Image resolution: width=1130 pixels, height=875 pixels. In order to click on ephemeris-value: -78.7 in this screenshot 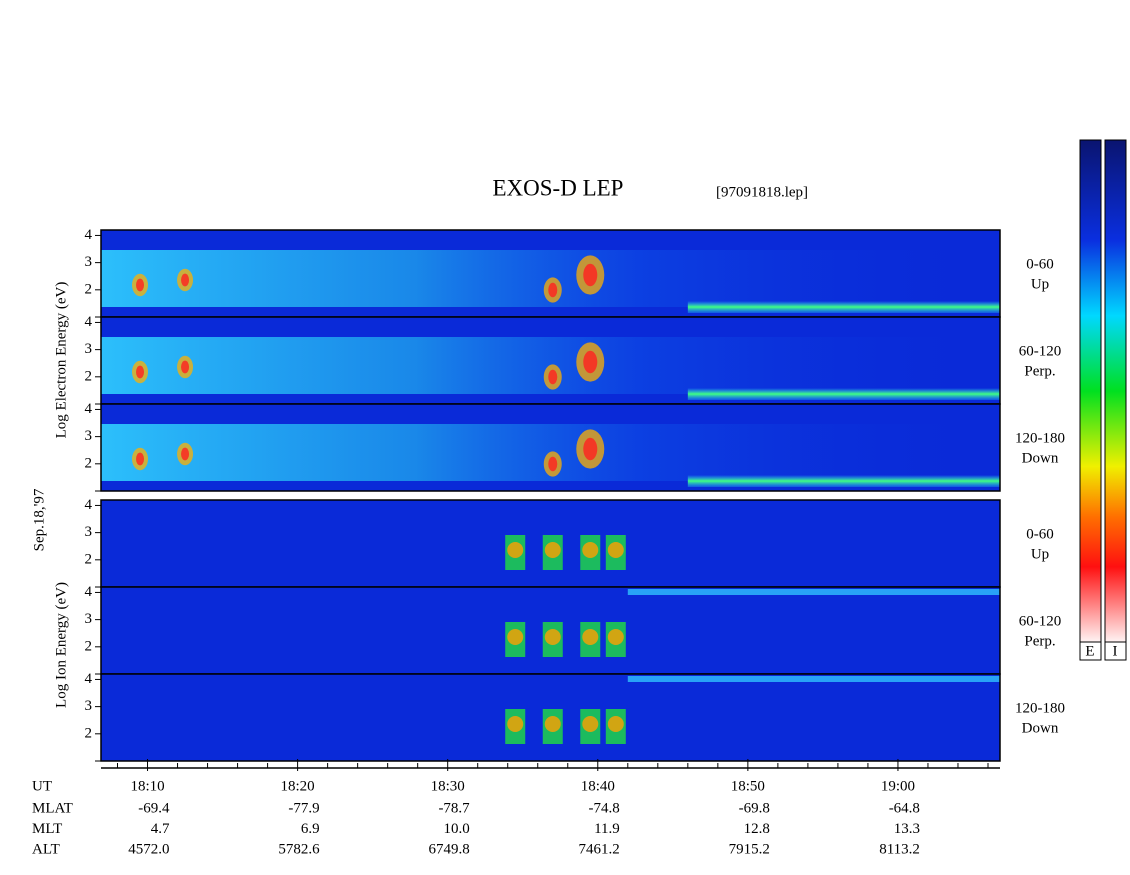, I will do `click(454, 808)`.